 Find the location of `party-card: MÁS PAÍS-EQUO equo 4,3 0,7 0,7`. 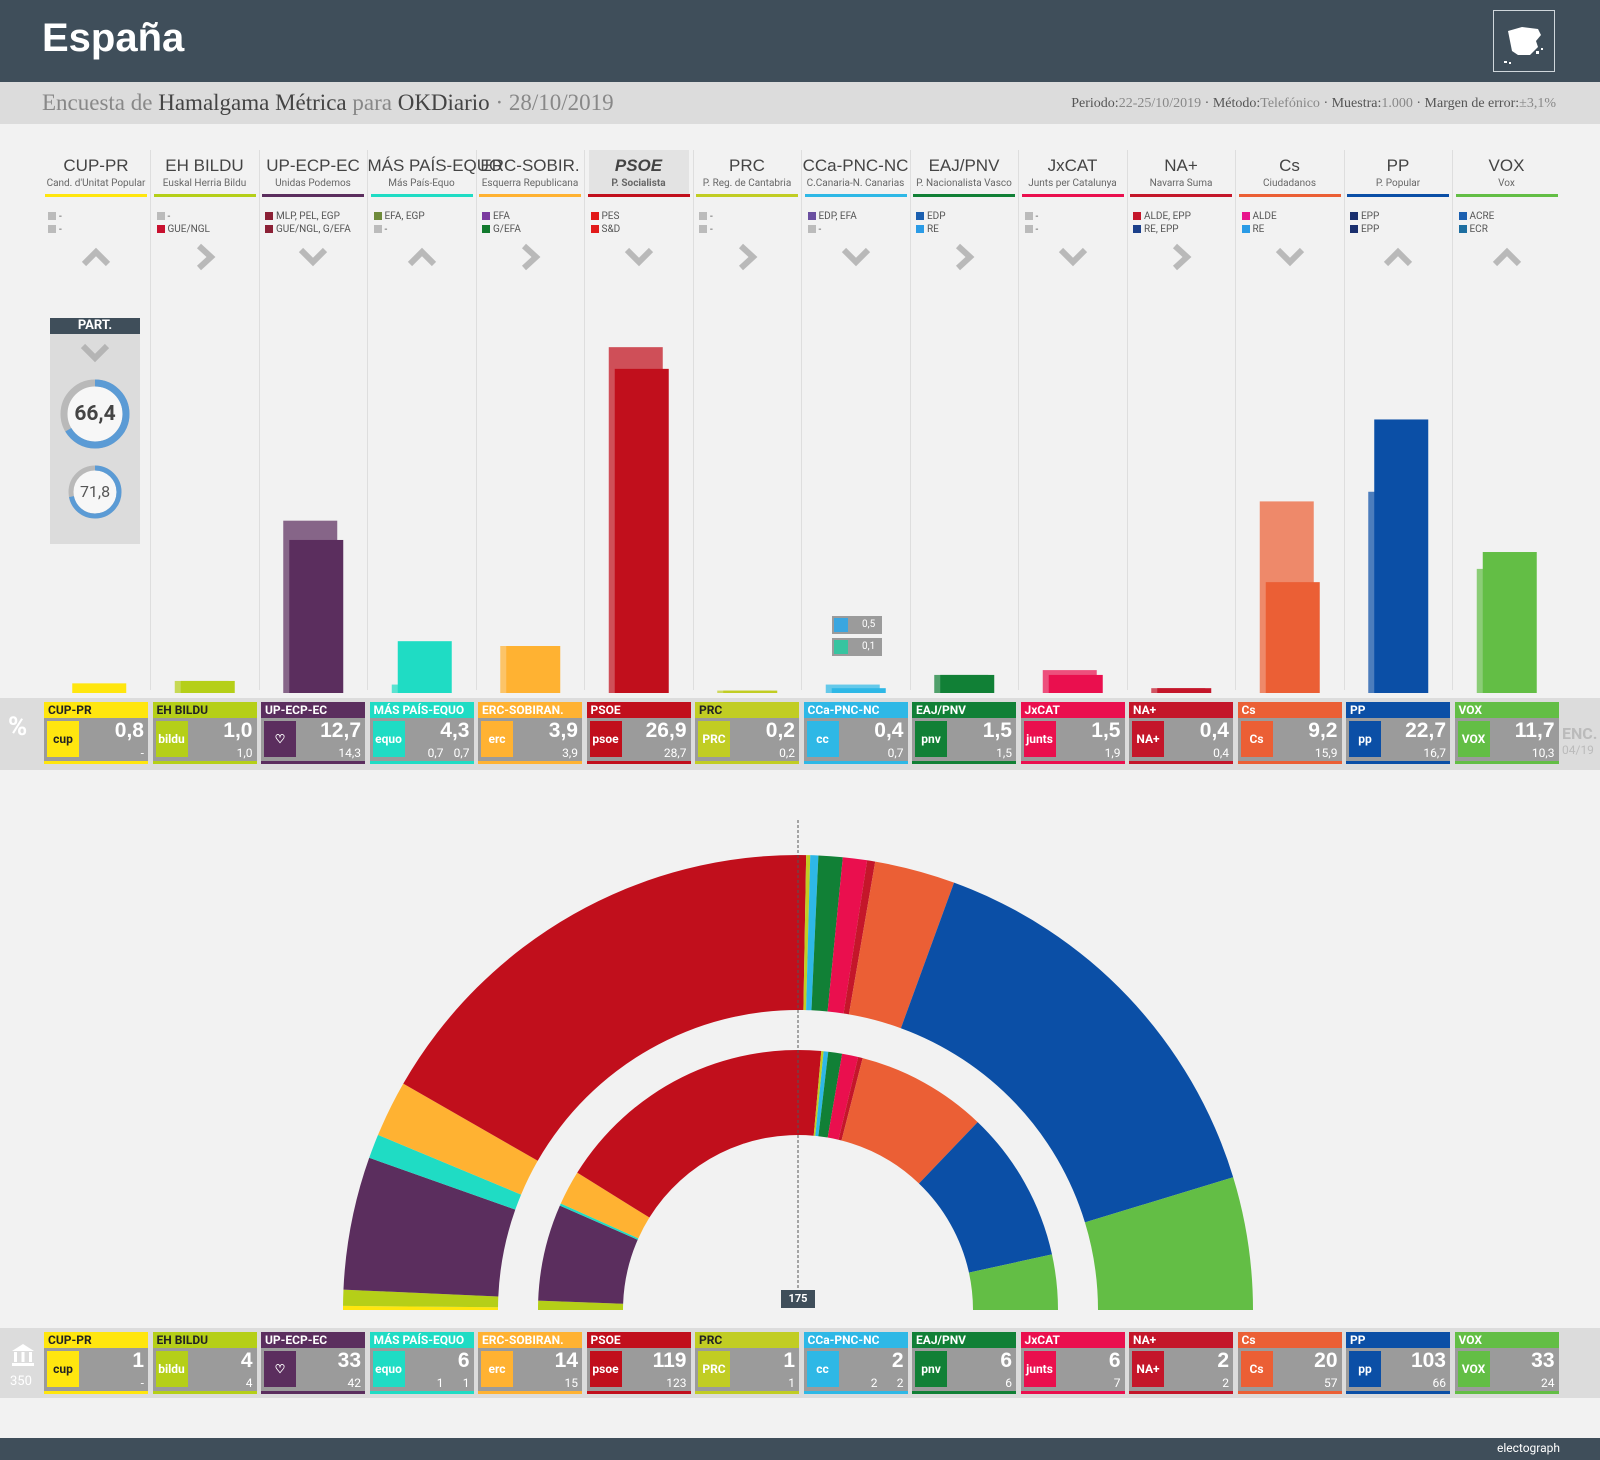

party-card: MÁS PAÍS-EQUO equo 4,3 0,7 0,7 is located at coordinates (421, 733).